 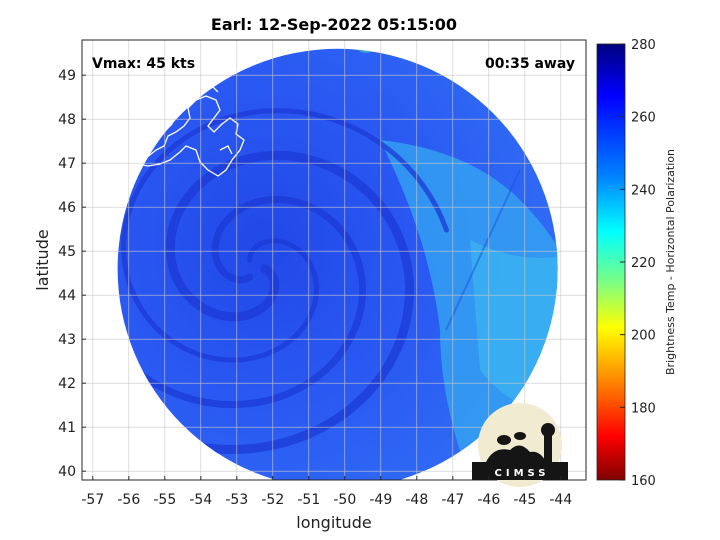 I want to click on lon-tick-label: -44, so click(x=560, y=500).